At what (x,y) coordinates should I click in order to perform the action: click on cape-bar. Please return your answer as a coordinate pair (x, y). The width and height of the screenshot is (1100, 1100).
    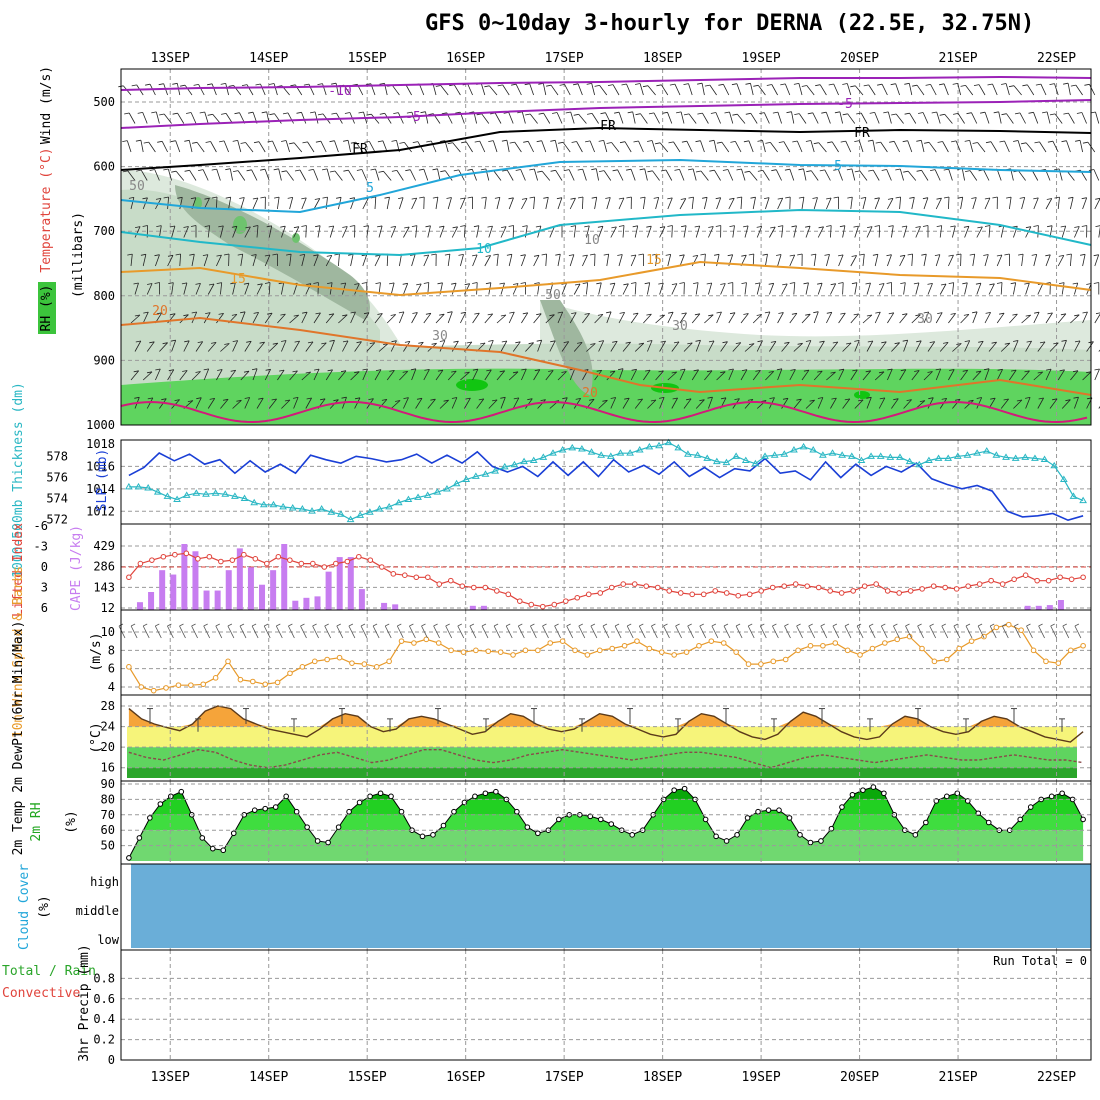
    Looking at the image, I should click on (273, 590).